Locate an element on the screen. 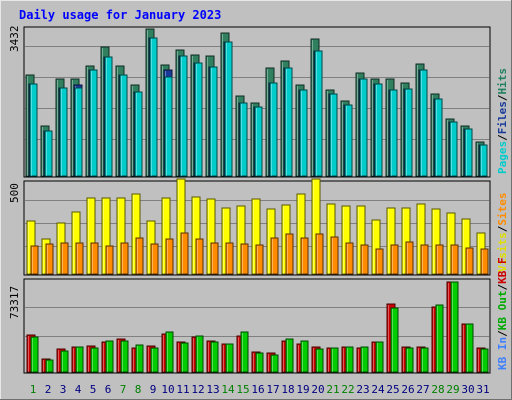 This screenshot has width=512, height=400. panel-3-max-label: 73317 is located at coordinates (14, 302).